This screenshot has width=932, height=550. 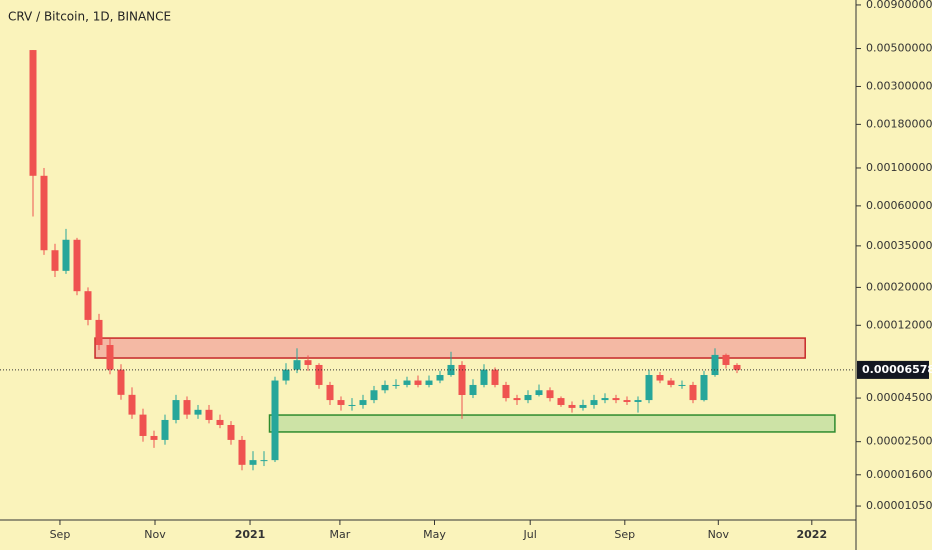 I want to click on y-tick-label: 0.00020000, so click(x=899, y=286).